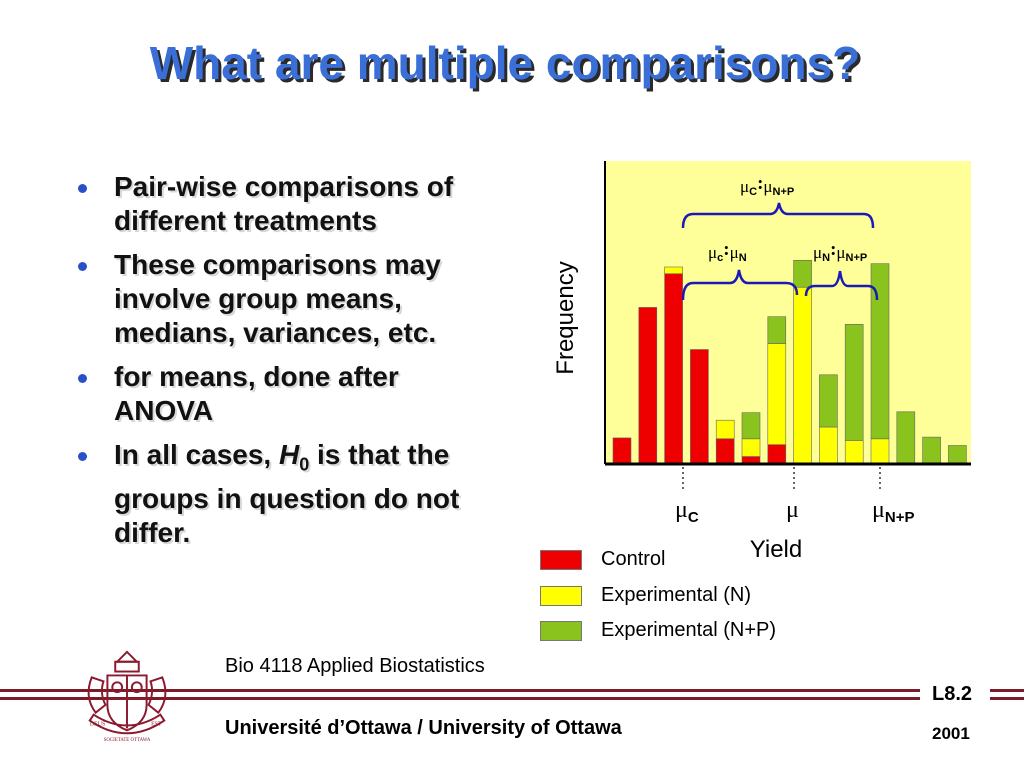 The height and width of the screenshot is (768, 1024). What do you see at coordinates (196, 454) in the screenshot?
I see `bullet-text-start: In all cases,` at bounding box center [196, 454].